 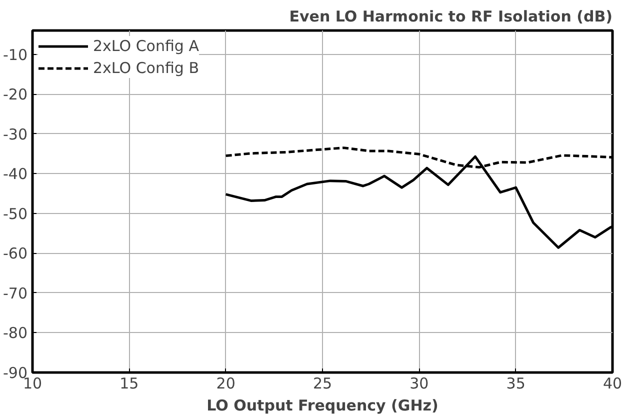 I want to click on y-tick-label: -50, so click(x=15, y=213).